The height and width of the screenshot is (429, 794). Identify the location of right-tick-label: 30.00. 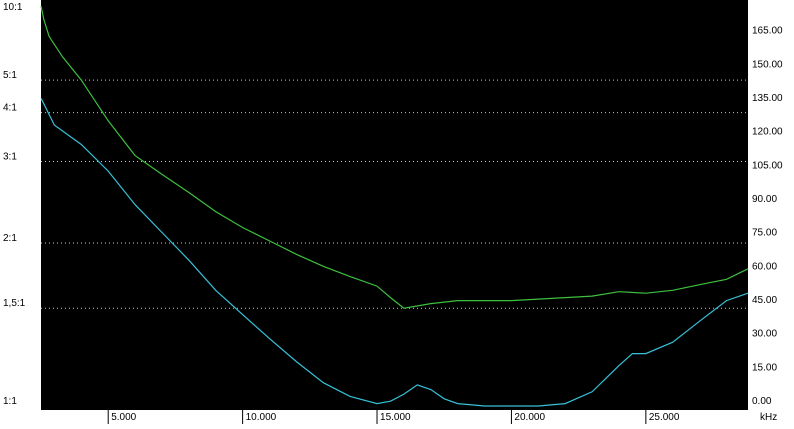
(764, 334).